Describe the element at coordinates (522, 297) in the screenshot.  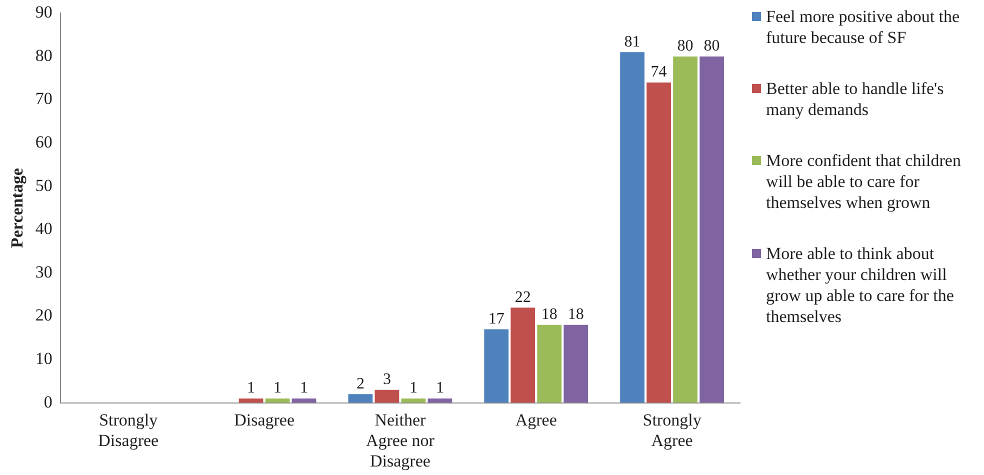
I see `data-label: 22` at that location.